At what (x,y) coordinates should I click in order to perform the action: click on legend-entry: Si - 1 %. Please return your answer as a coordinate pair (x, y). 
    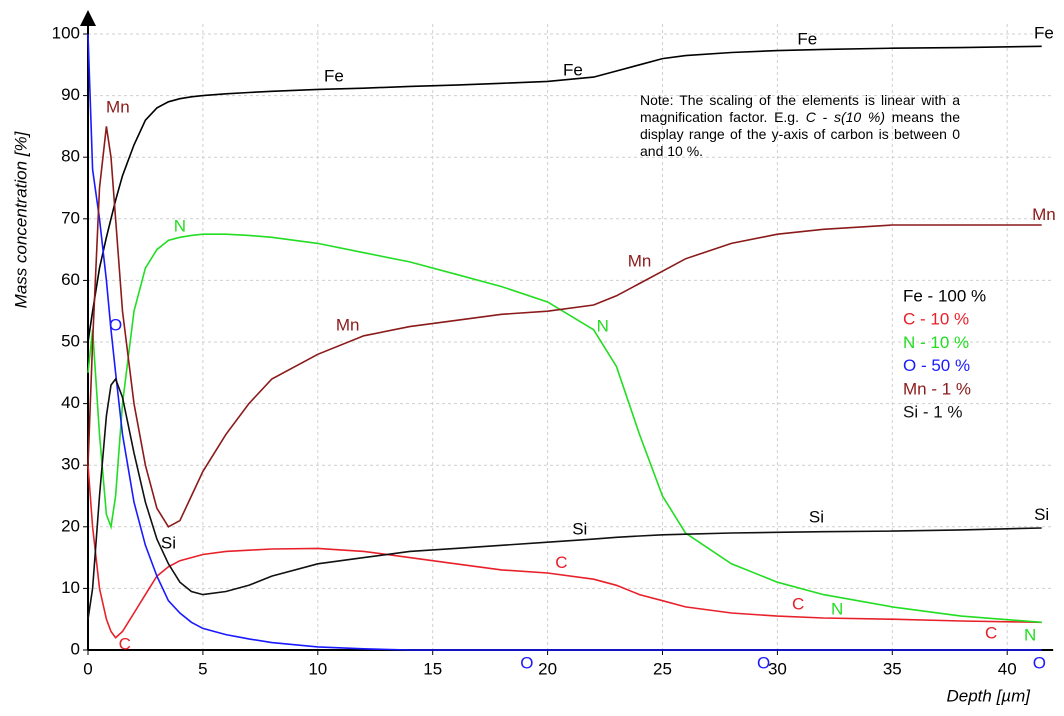
    Looking at the image, I should click on (933, 411).